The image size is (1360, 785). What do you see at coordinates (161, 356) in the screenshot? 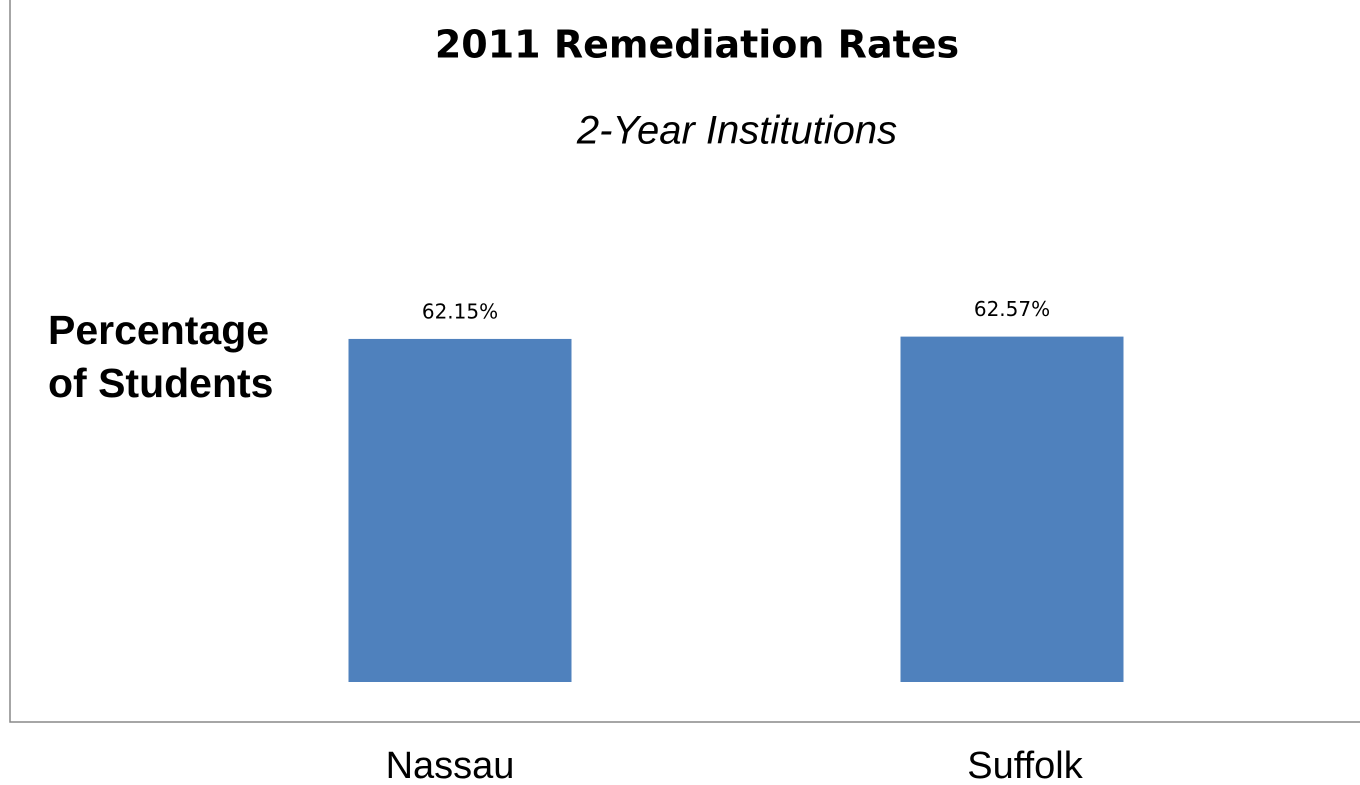
I see `y-axis-label: Percentage of Students` at bounding box center [161, 356].